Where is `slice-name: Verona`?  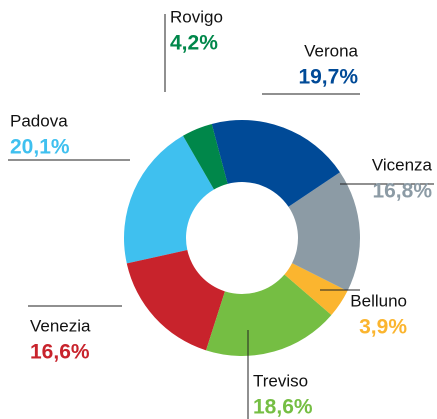
slice-name: Verona is located at coordinates (331, 50).